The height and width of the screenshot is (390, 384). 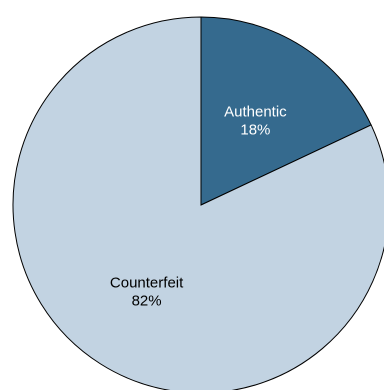 I want to click on slice-value-label: 18%, so click(x=255, y=129).